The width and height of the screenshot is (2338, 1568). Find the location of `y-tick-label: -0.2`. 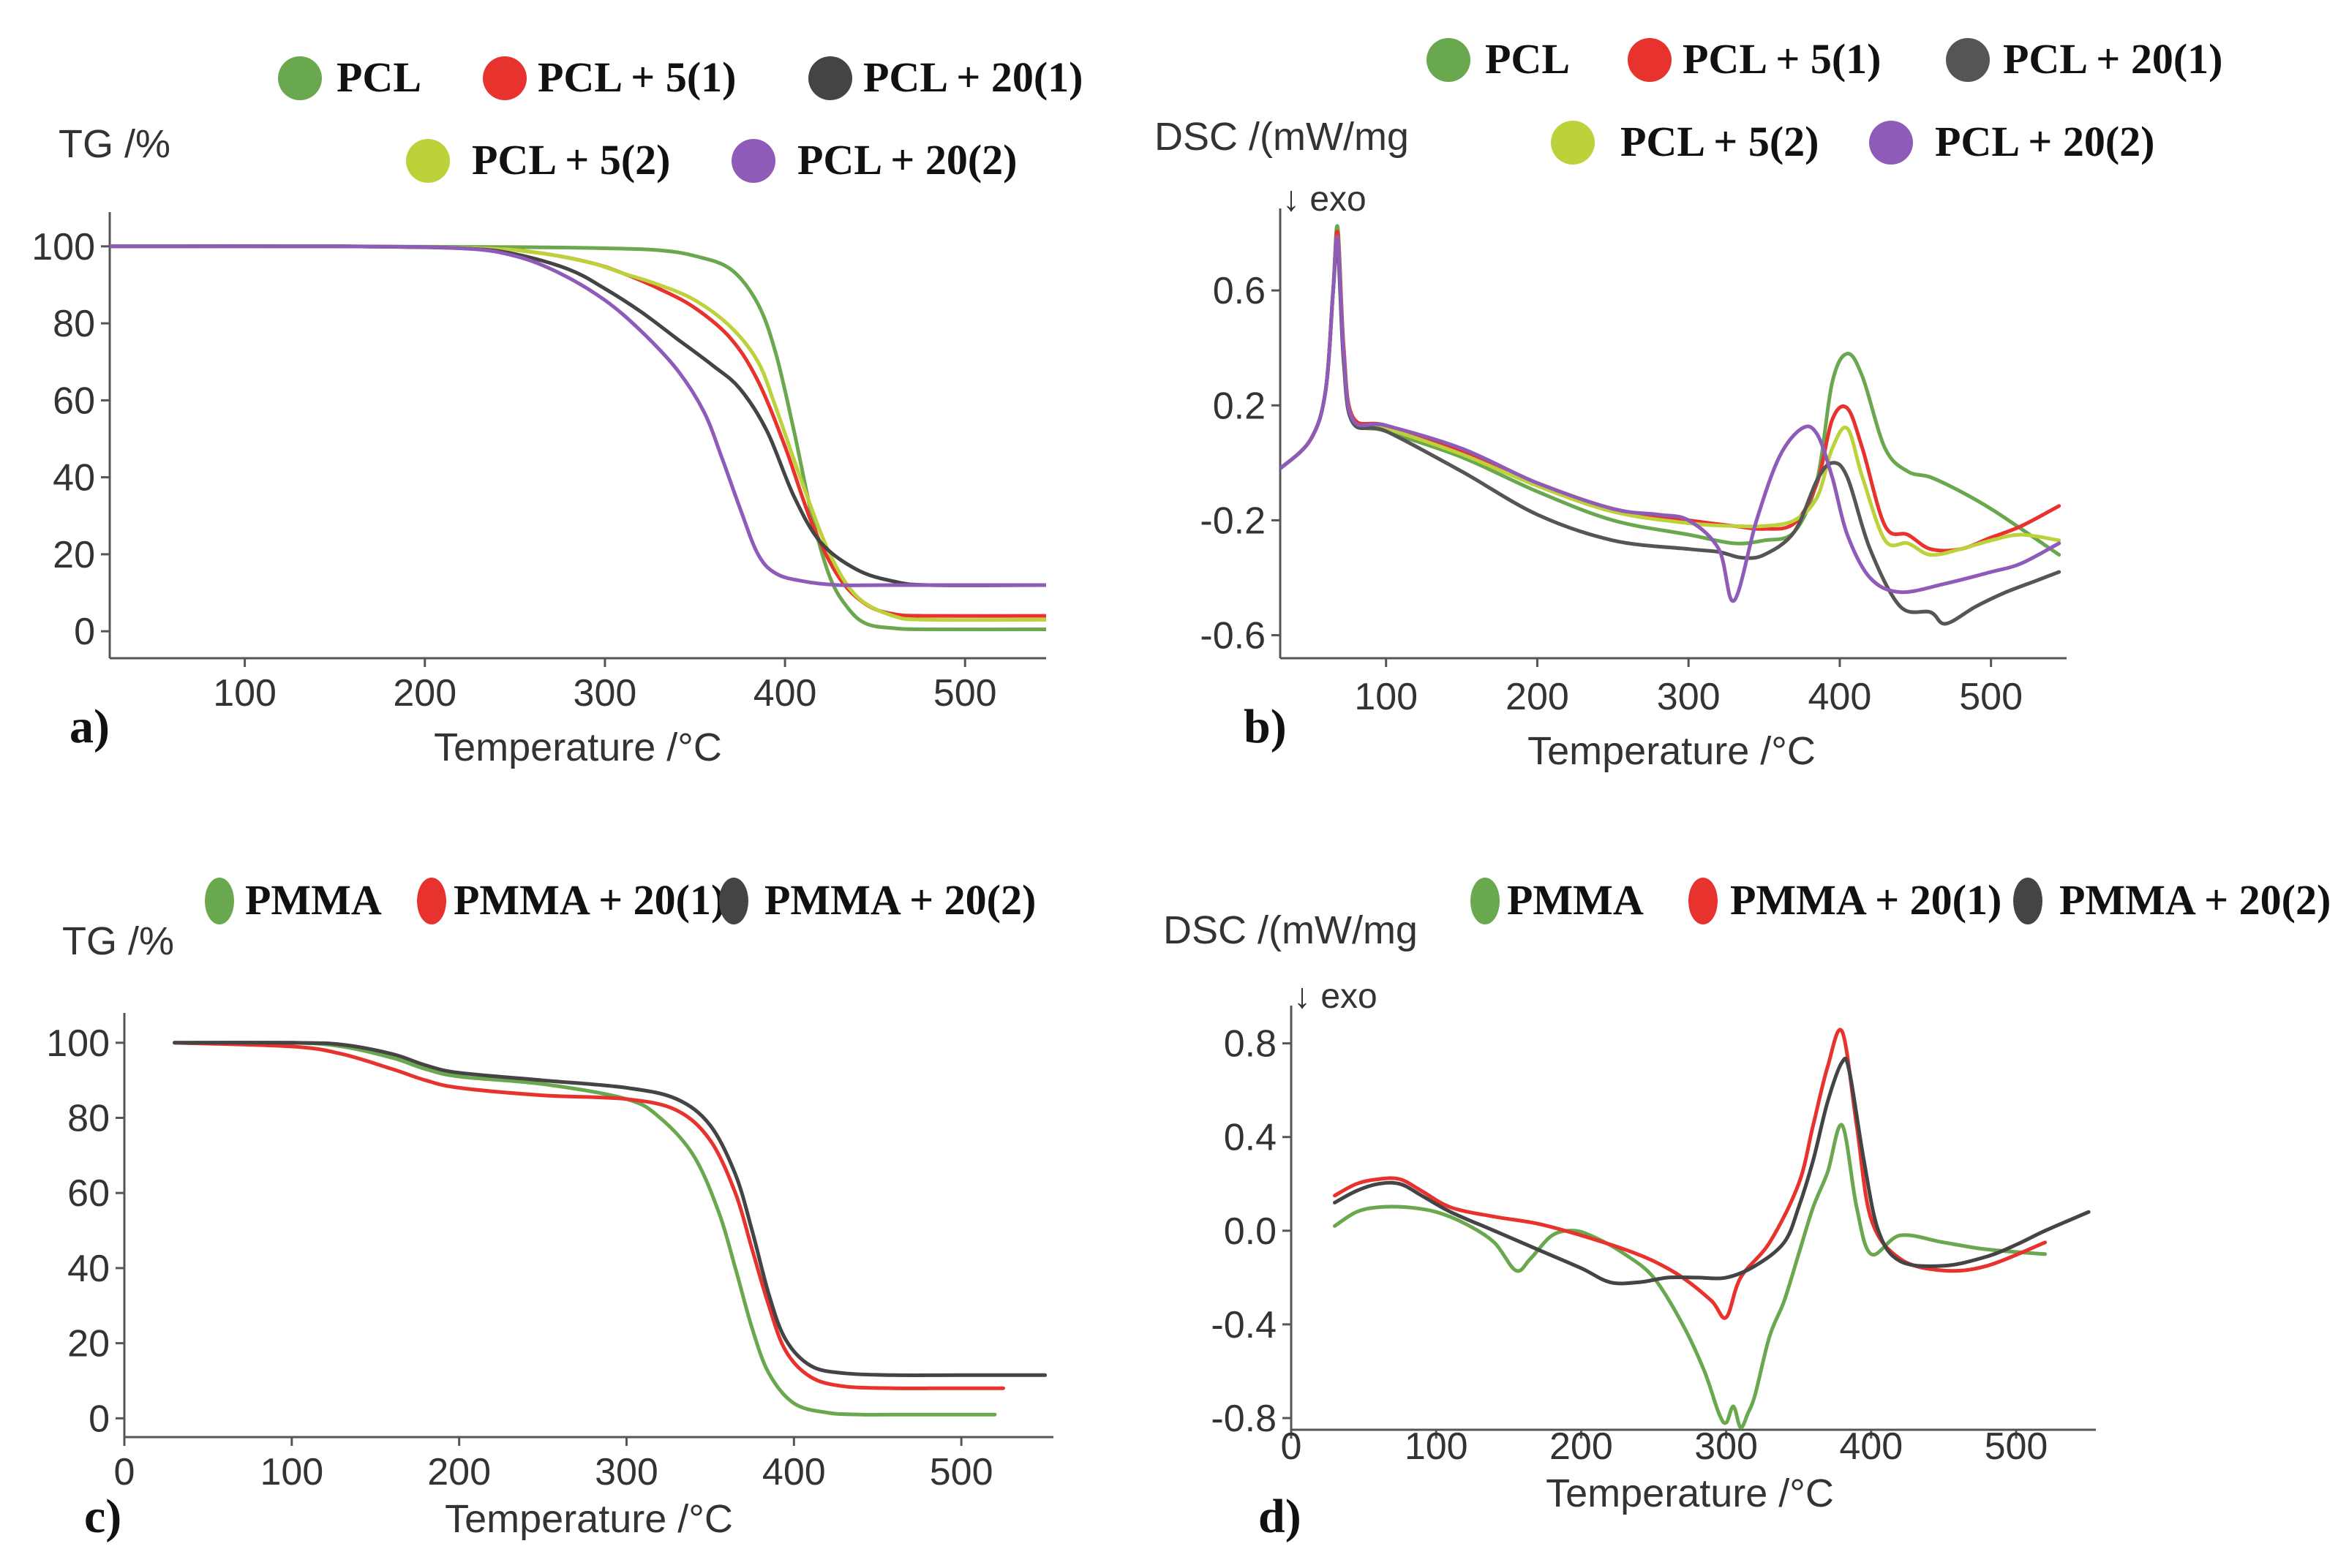

y-tick-label: -0.2 is located at coordinates (1233, 521).